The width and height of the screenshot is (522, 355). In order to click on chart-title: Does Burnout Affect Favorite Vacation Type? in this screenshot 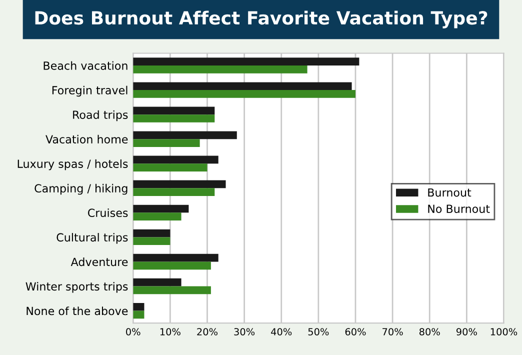, I will do `click(261, 19)`.